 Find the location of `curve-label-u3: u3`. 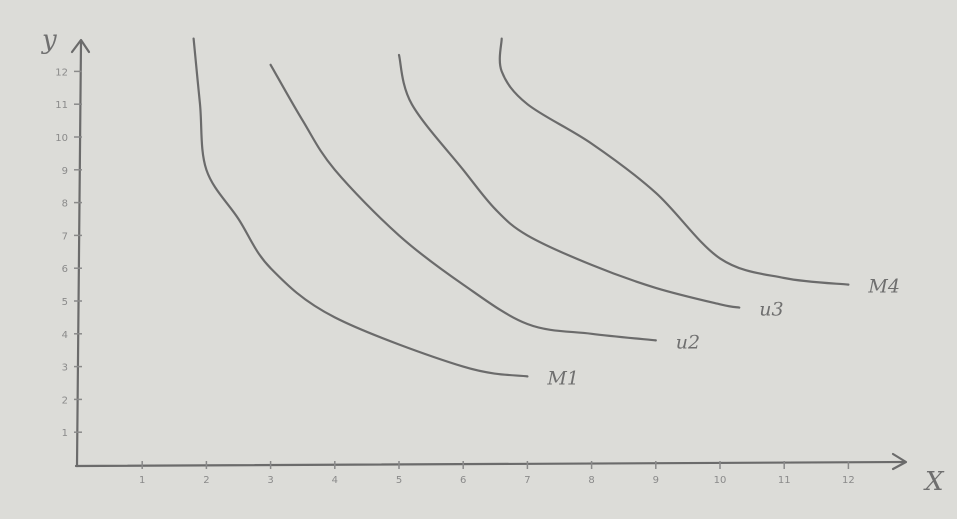

curve-label-u3: u3 is located at coordinates (771, 310).